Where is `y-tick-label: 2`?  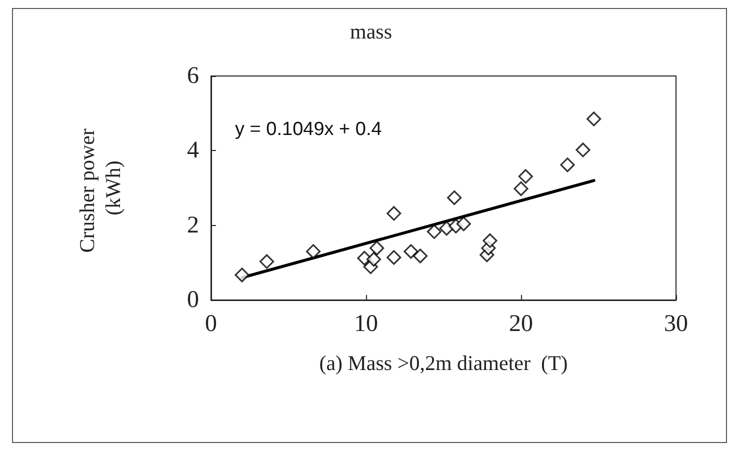
y-tick-label: 2 is located at coordinates (193, 225).